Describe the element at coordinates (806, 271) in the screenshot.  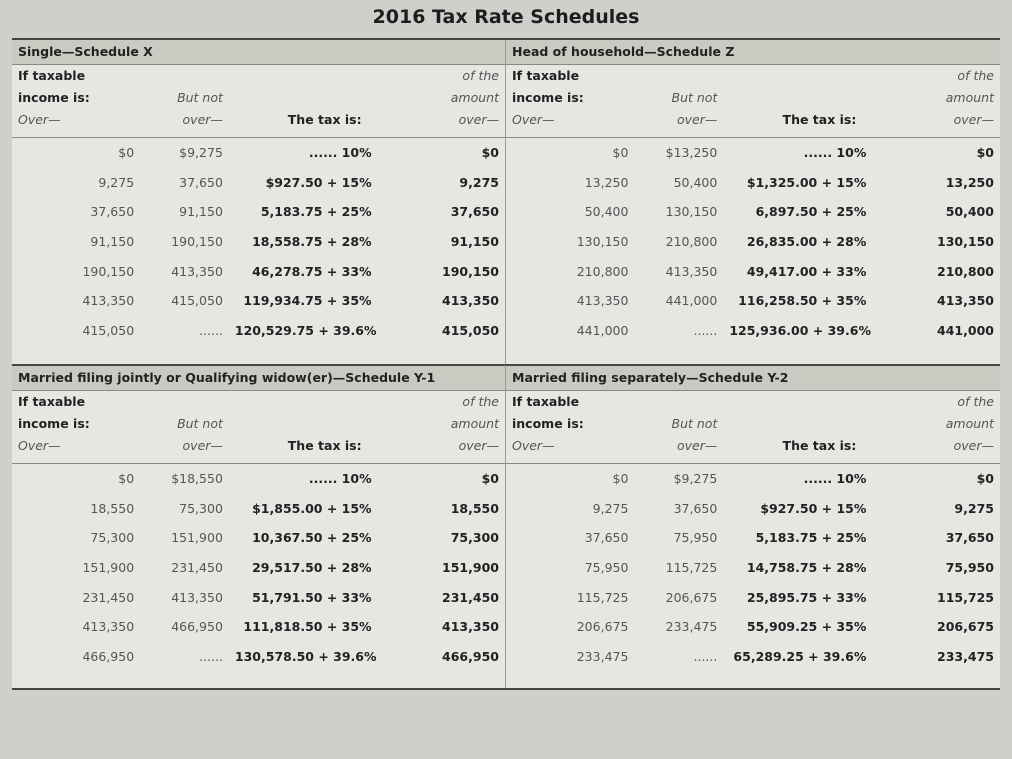
I see `table-cell: 49,417.00 + 33%` at that location.